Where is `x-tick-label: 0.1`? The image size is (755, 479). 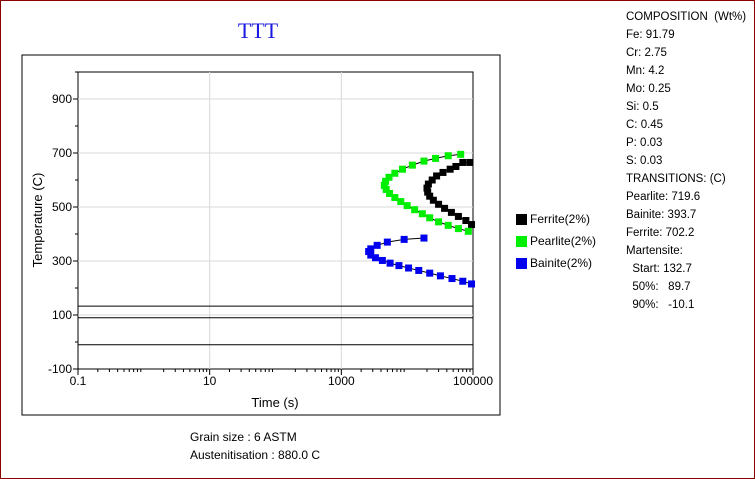 x-tick-label: 0.1 is located at coordinates (78, 381).